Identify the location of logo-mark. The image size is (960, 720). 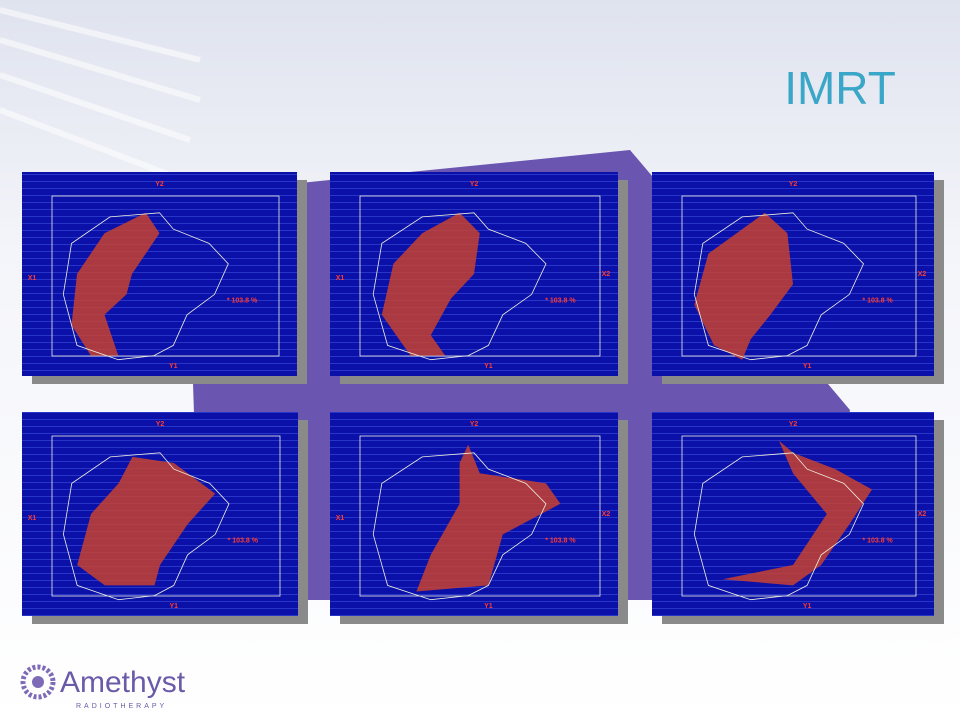
(38, 682).